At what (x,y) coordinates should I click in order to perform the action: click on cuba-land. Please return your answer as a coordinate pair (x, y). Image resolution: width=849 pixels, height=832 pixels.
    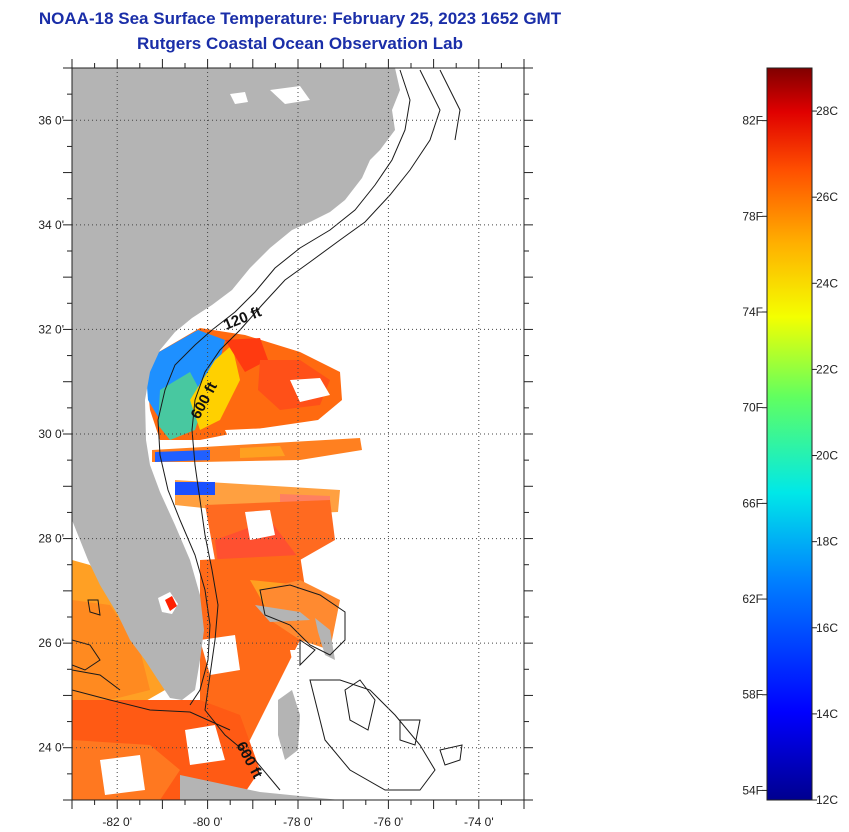
    Looking at the image, I should click on (260, 787).